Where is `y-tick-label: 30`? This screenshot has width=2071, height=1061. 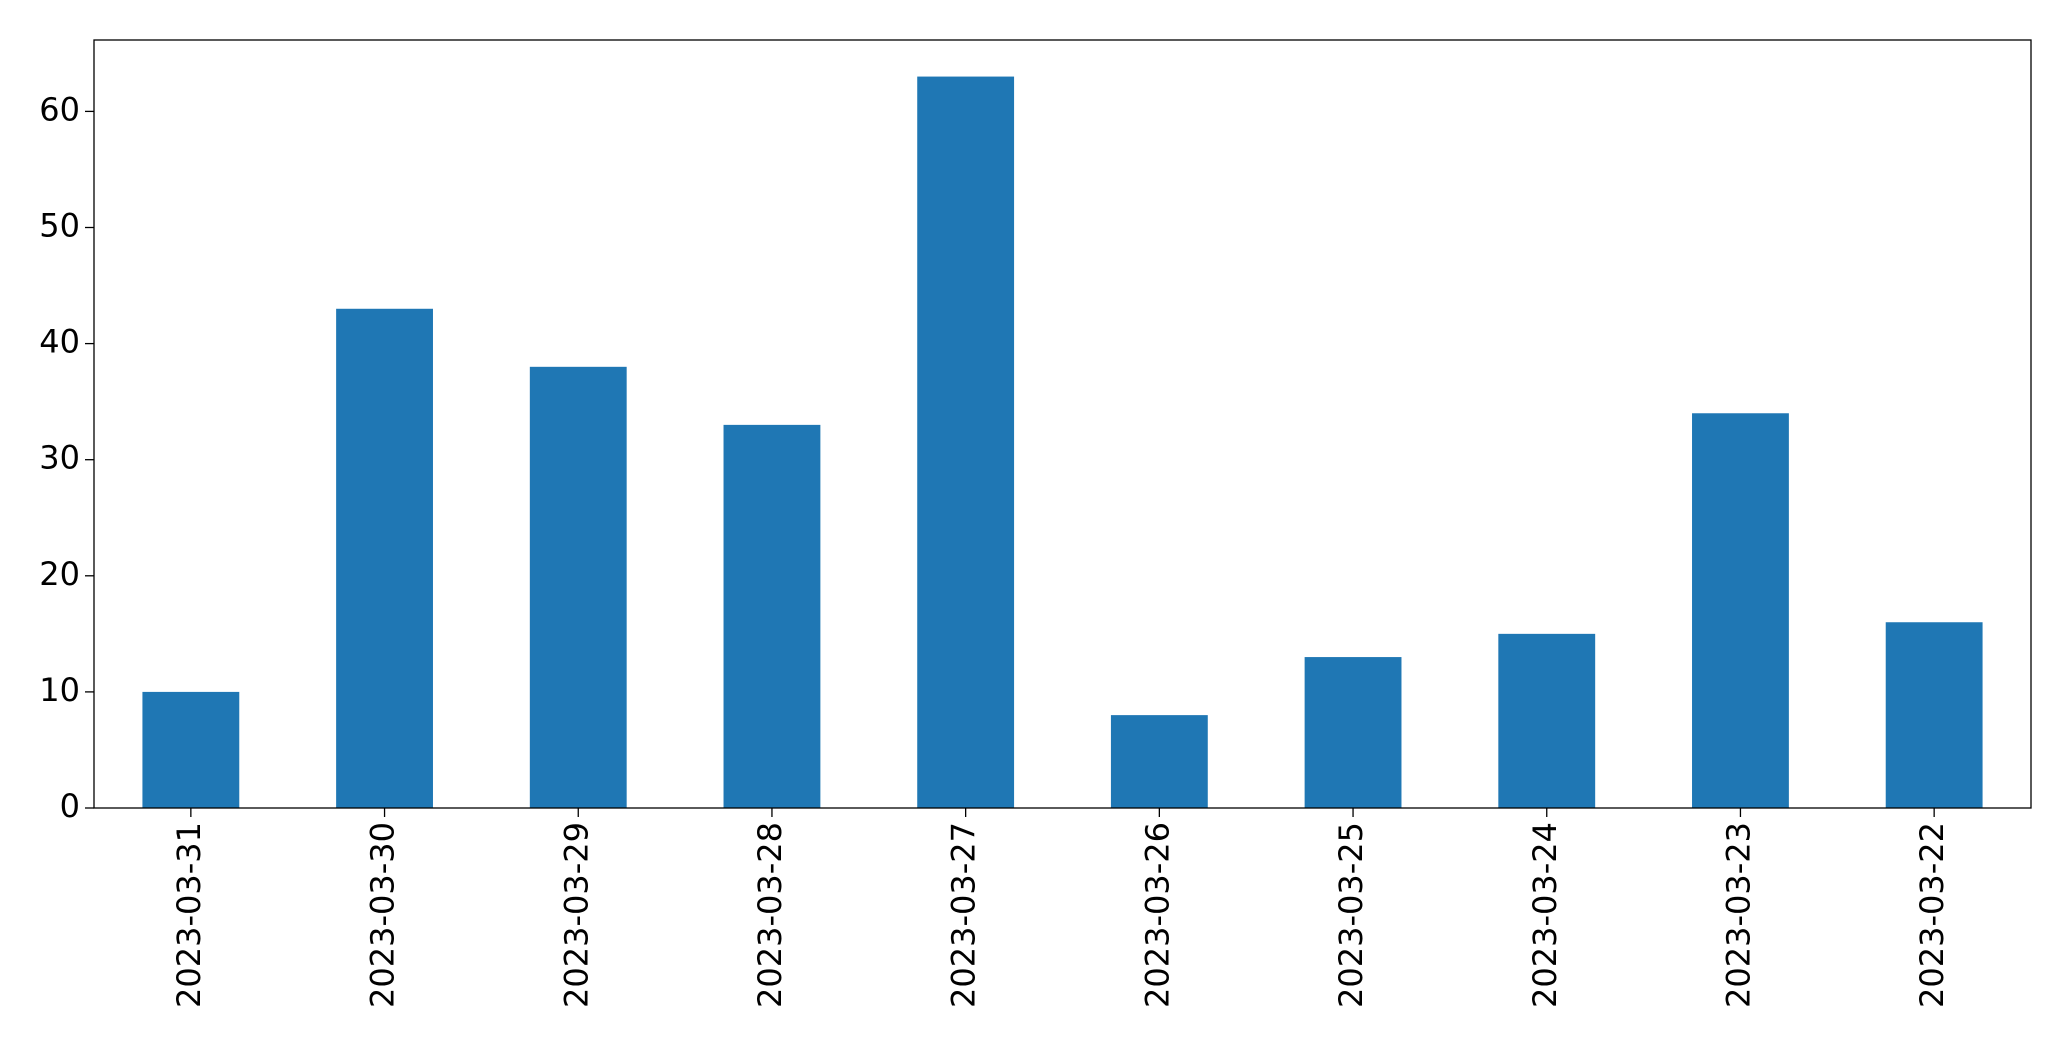 y-tick-label: 30 is located at coordinates (59, 458).